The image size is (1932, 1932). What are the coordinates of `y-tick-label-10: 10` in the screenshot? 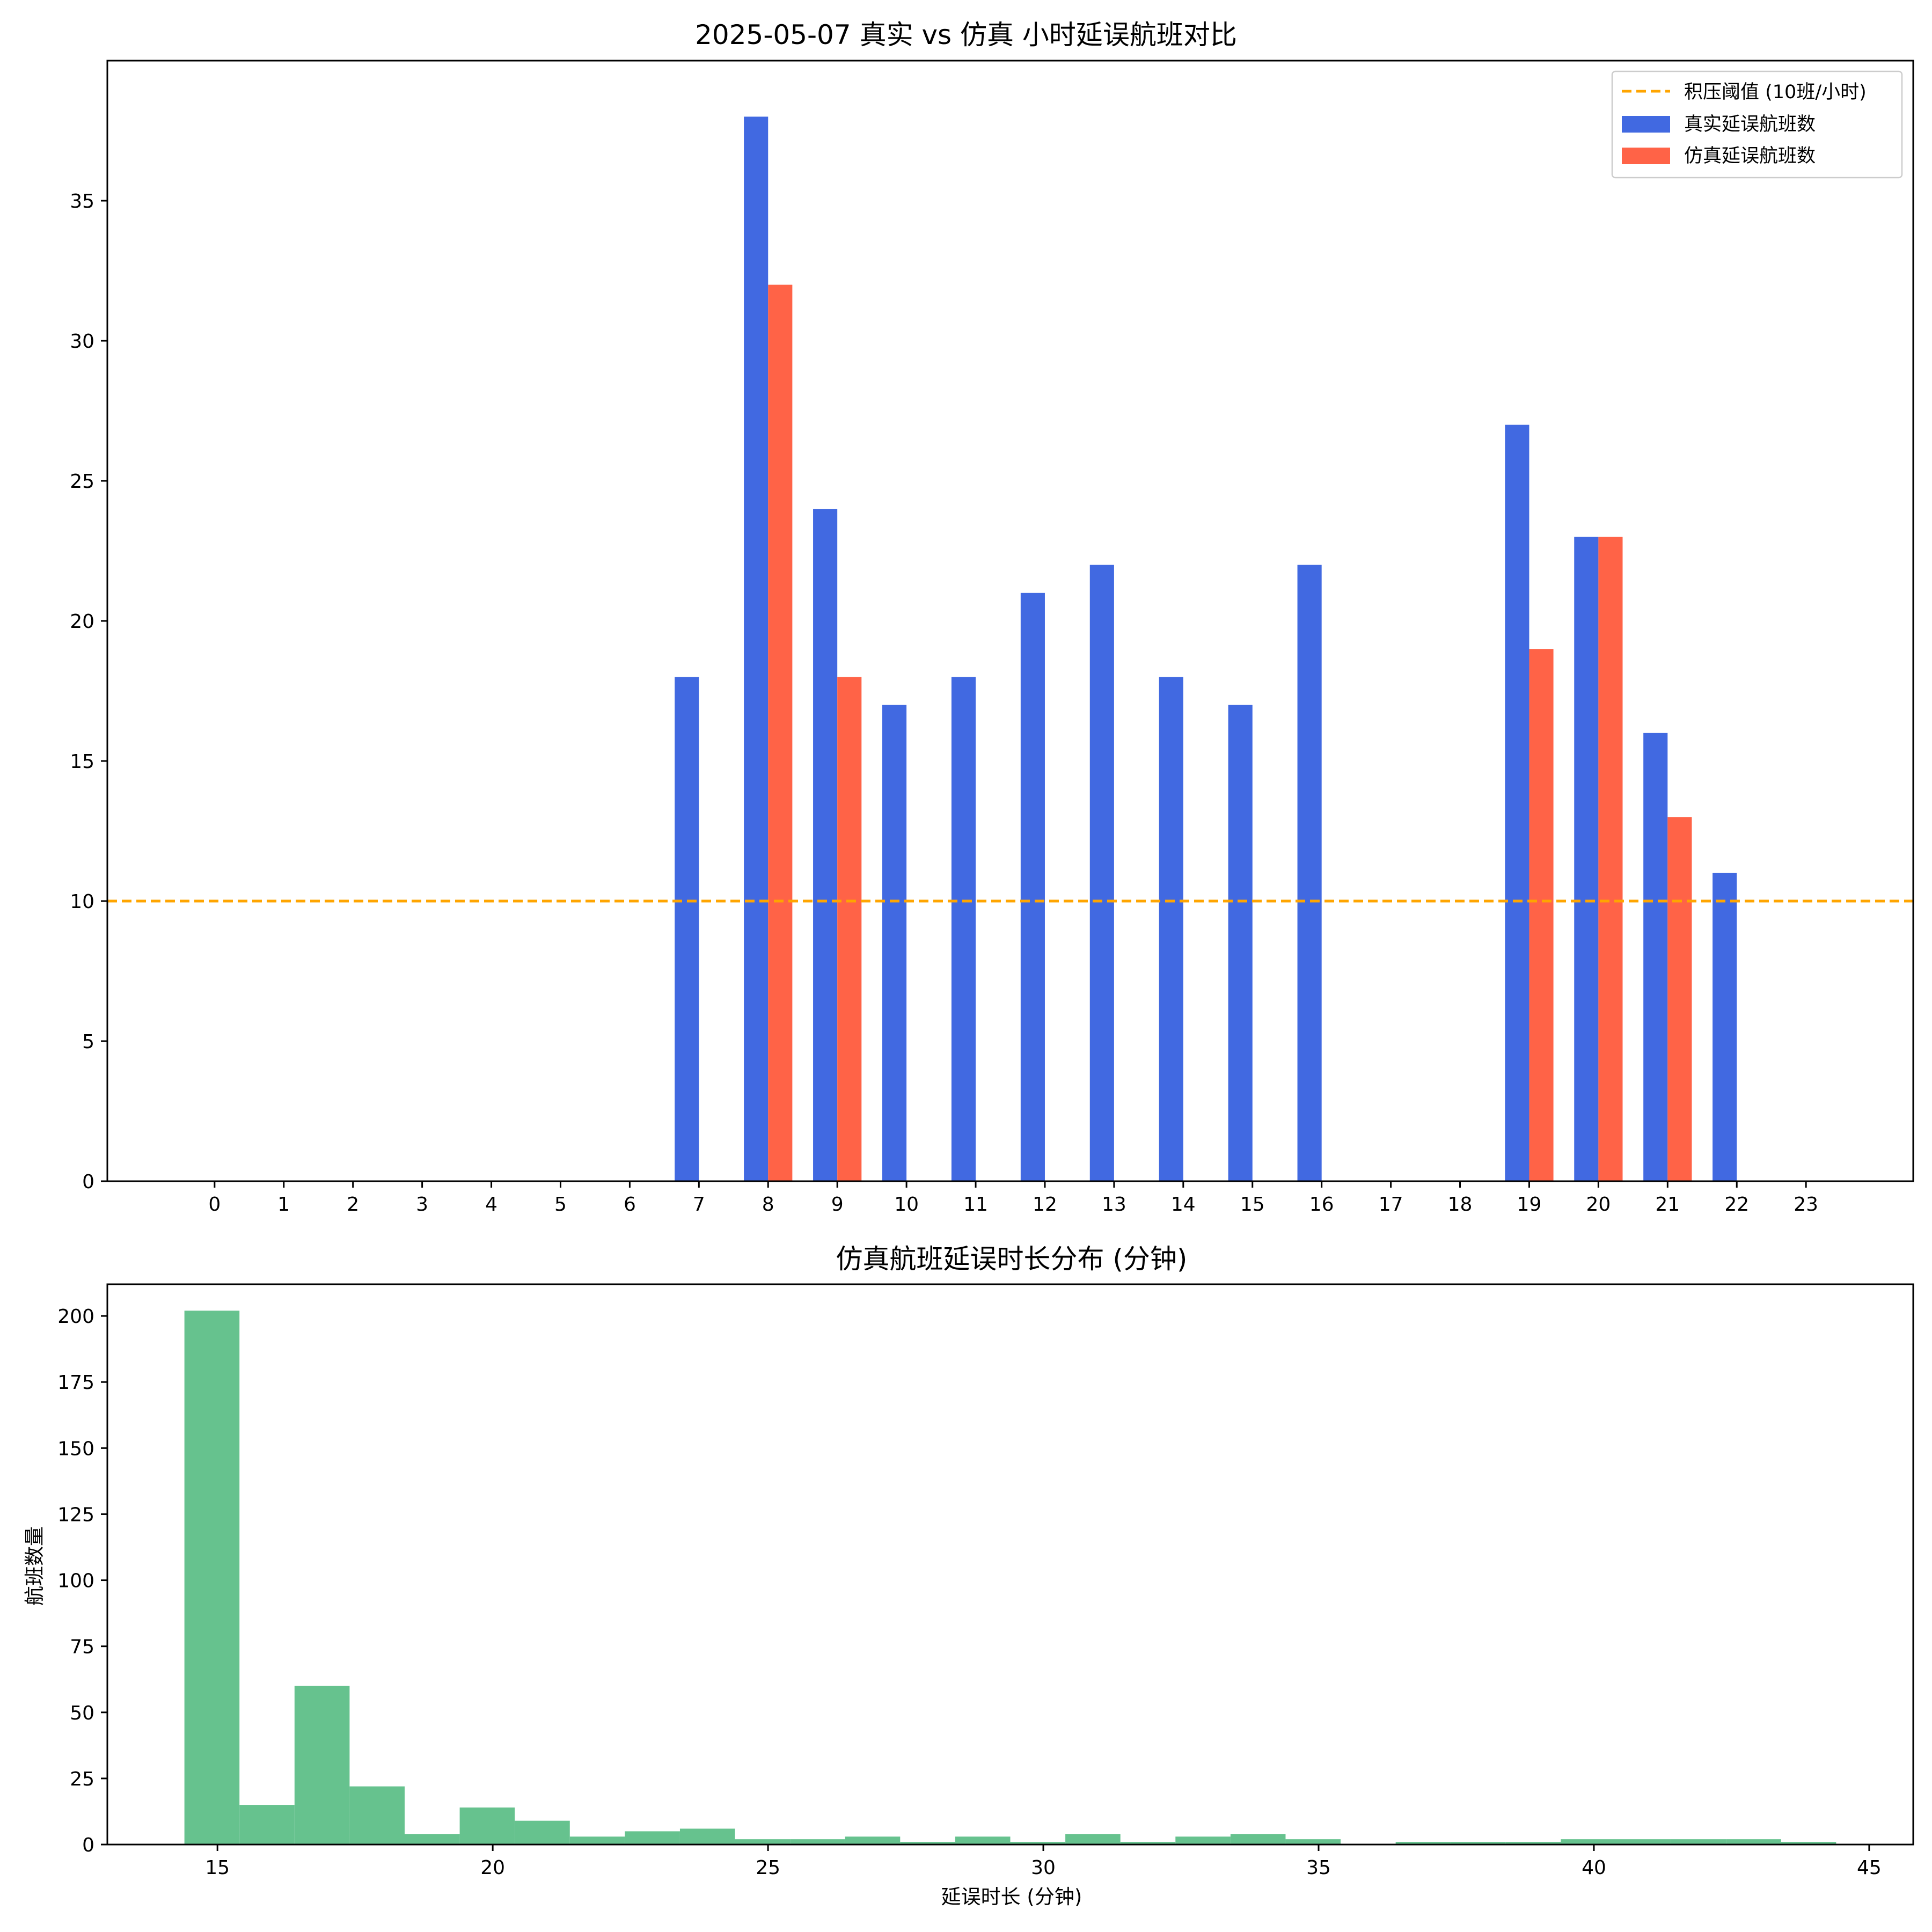 It's located at (82, 902).